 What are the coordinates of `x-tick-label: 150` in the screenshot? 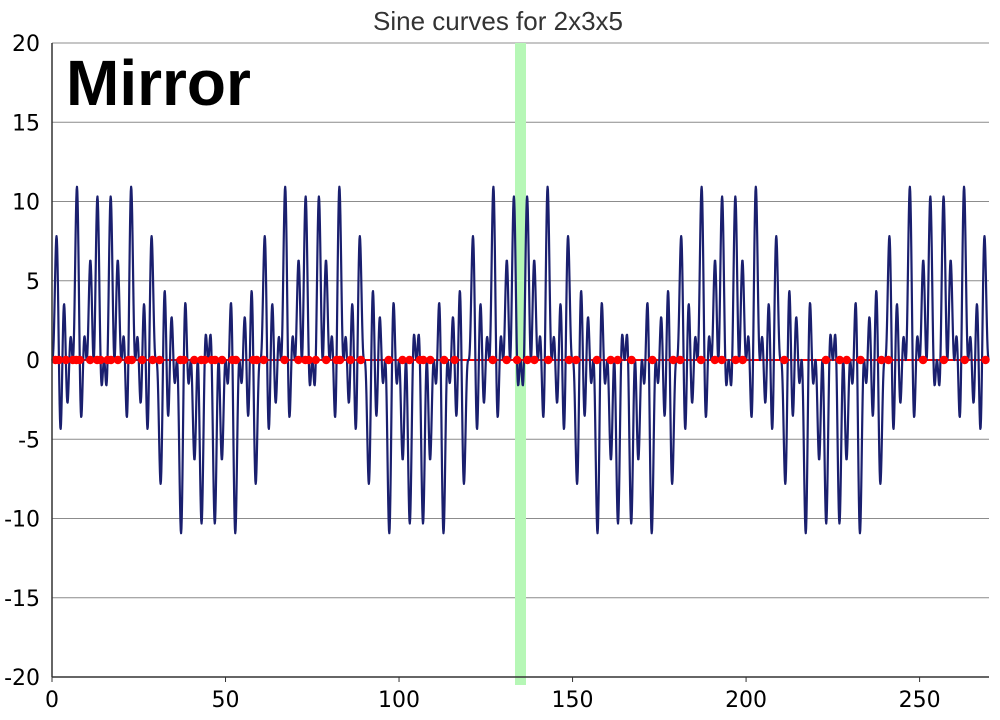 It's located at (573, 700).